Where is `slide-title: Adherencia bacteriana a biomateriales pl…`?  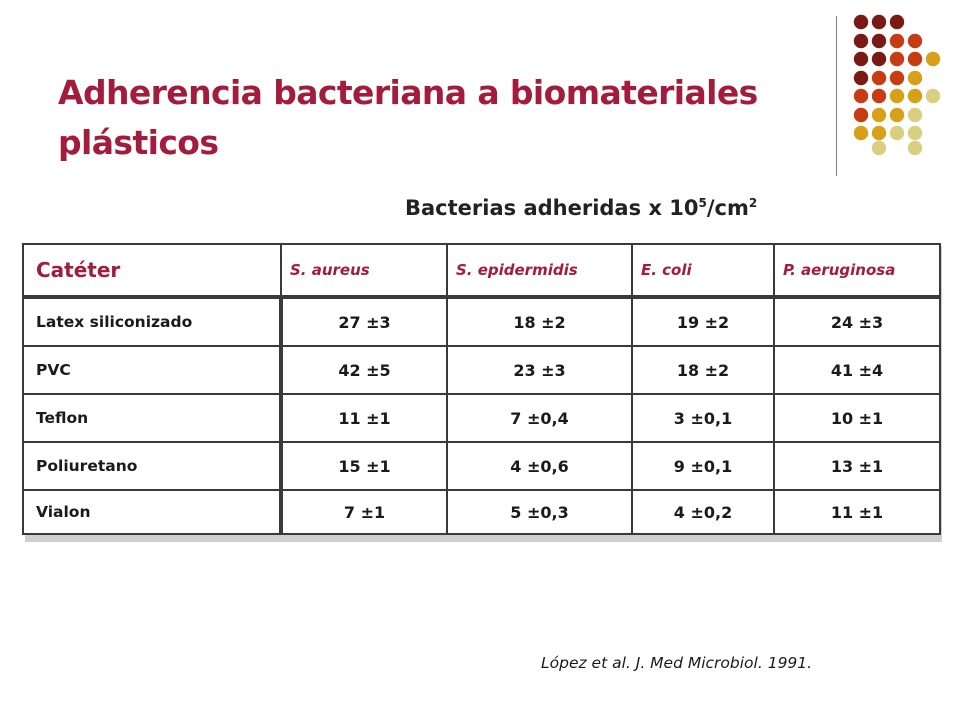 slide-title: Adherencia bacteriana a biomateriales pl… is located at coordinates (408, 117).